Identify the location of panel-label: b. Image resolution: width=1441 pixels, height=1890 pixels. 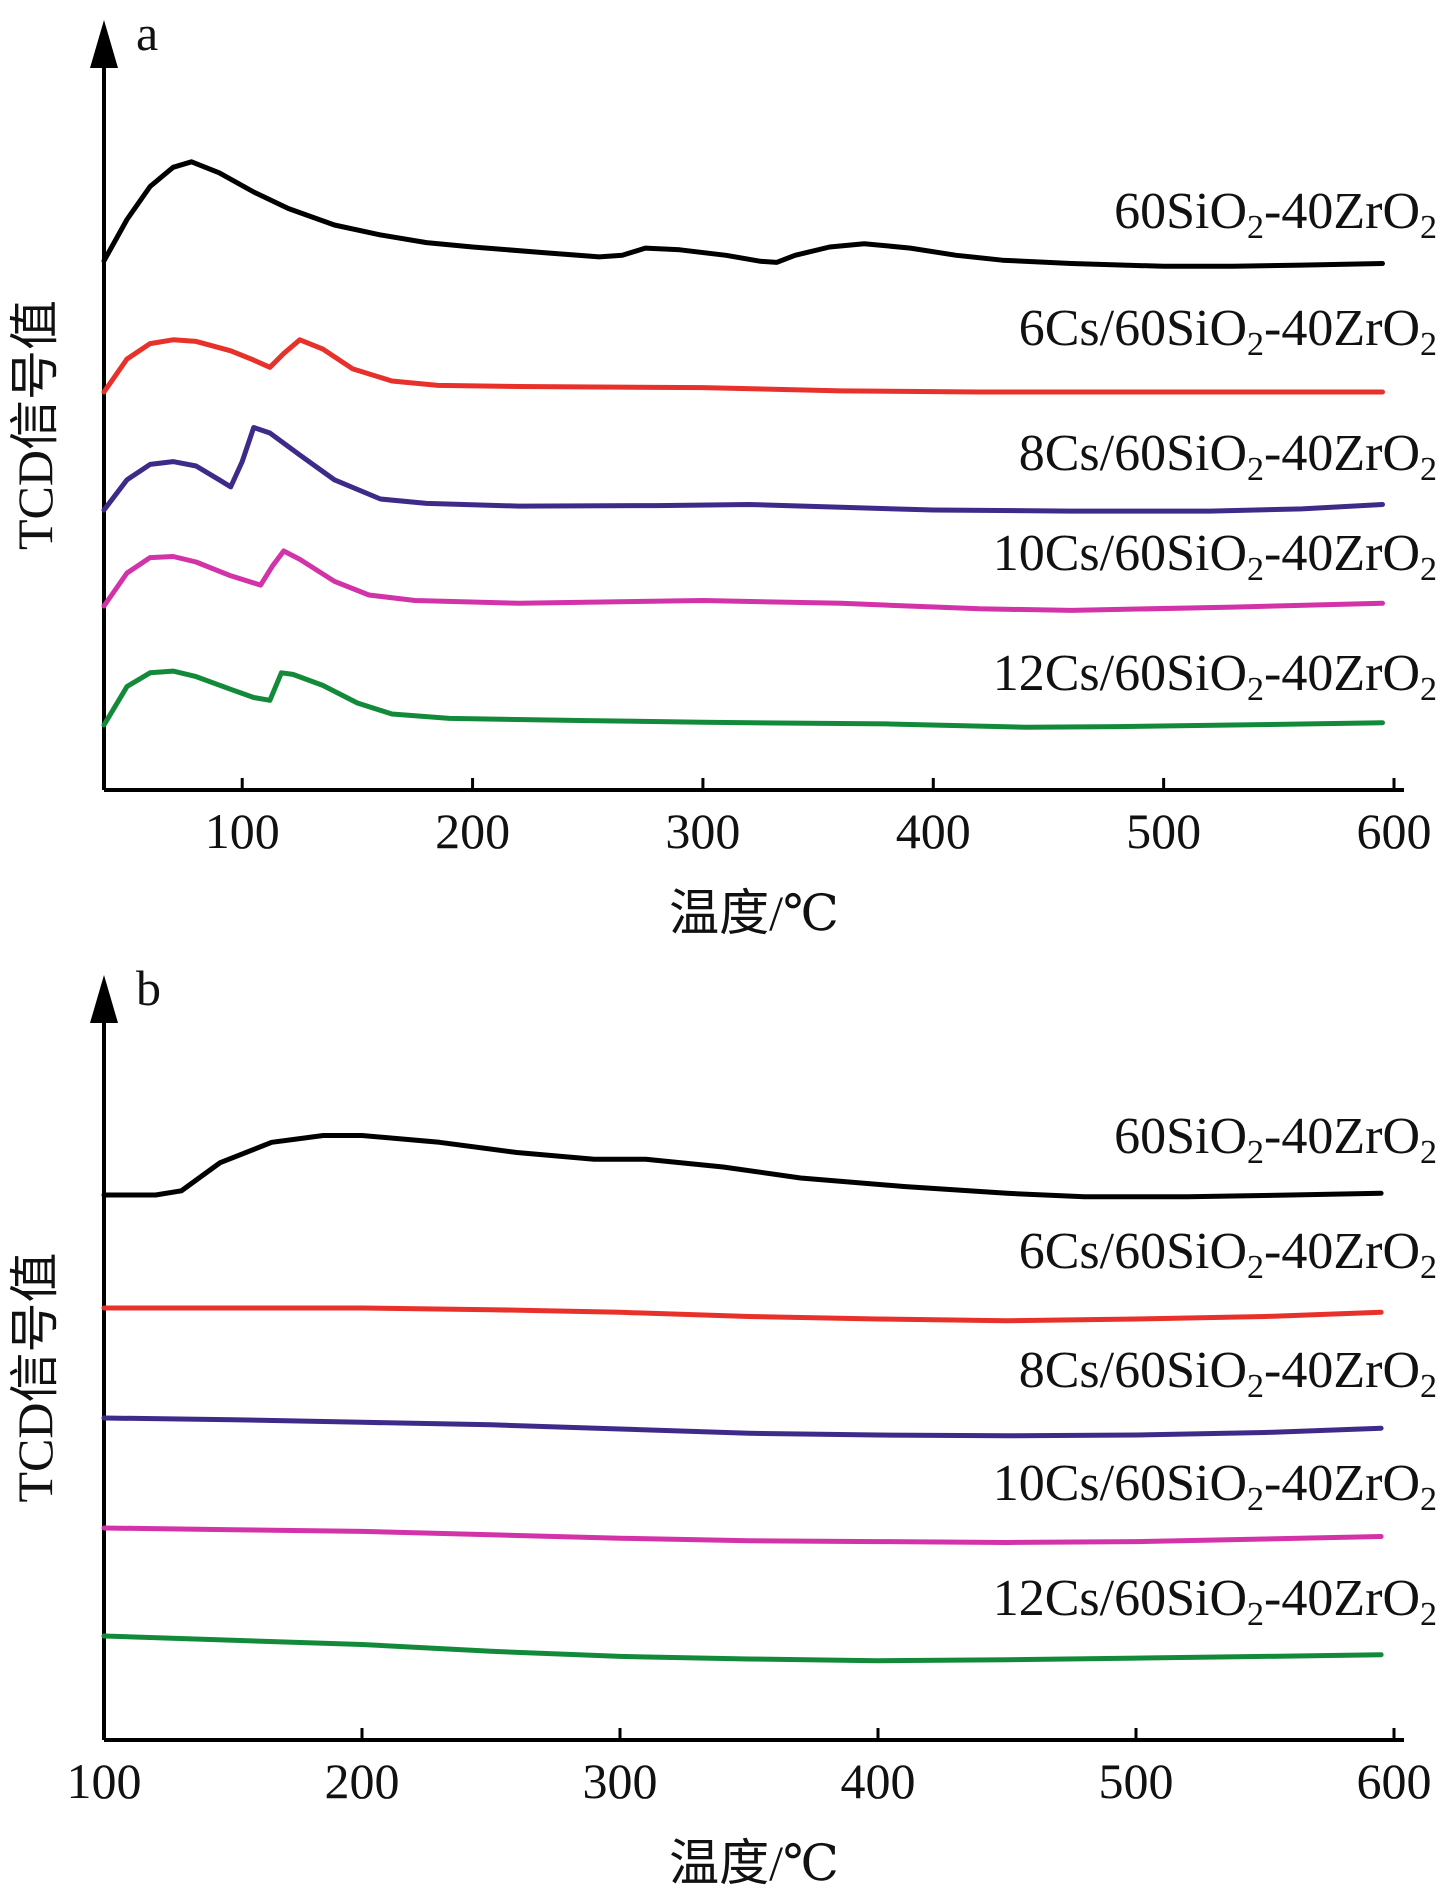
(148, 988).